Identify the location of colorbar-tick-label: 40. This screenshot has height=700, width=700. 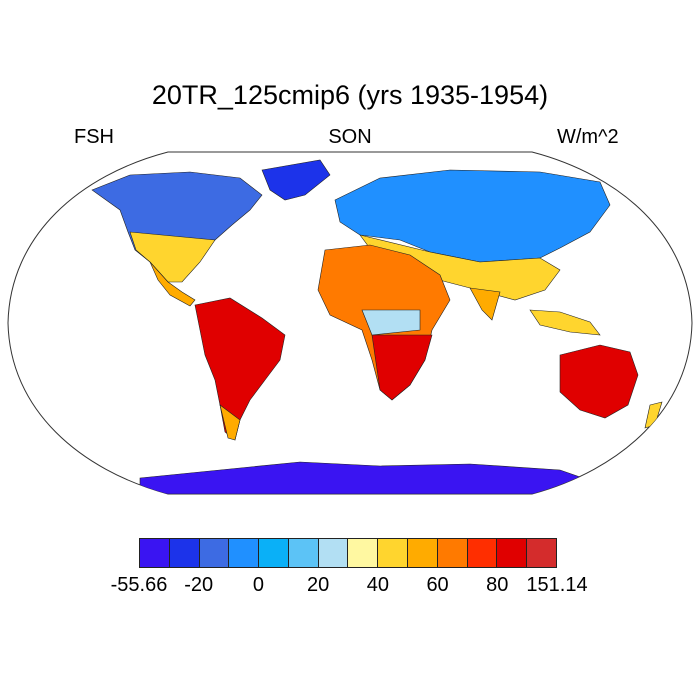
(377, 585).